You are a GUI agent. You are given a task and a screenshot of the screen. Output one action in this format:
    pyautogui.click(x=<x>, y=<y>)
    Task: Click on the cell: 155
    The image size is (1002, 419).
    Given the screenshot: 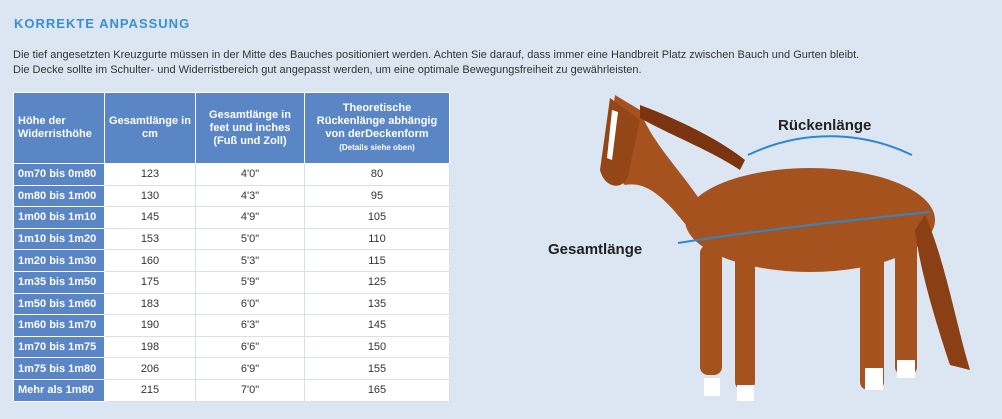 What is the action you would take?
    pyautogui.click(x=377, y=368)
    